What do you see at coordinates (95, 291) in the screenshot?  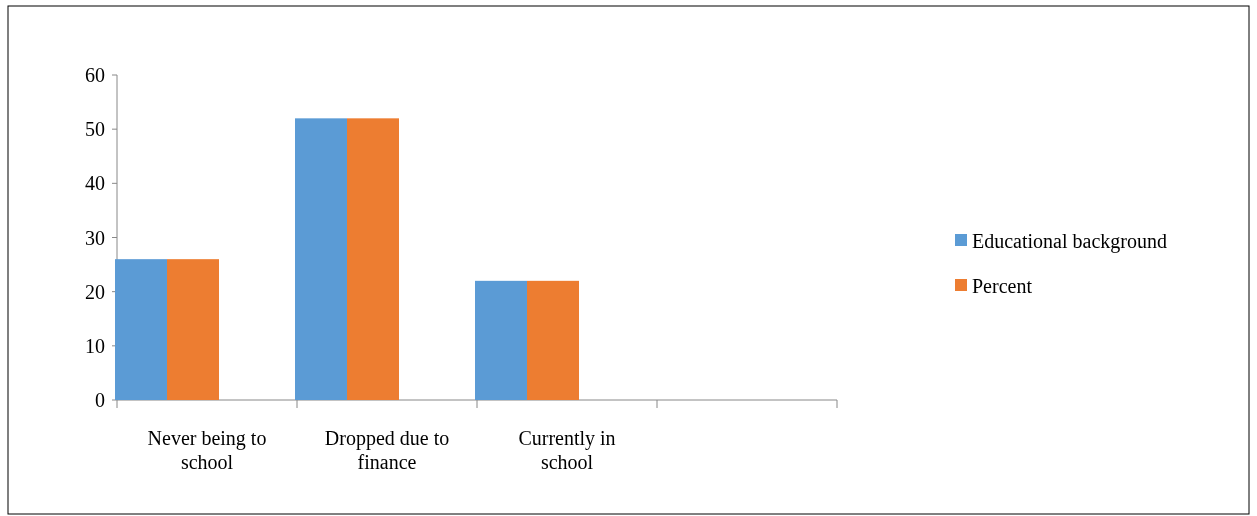 I see `y-tick-label: 20` at bounding box center [95, 291].